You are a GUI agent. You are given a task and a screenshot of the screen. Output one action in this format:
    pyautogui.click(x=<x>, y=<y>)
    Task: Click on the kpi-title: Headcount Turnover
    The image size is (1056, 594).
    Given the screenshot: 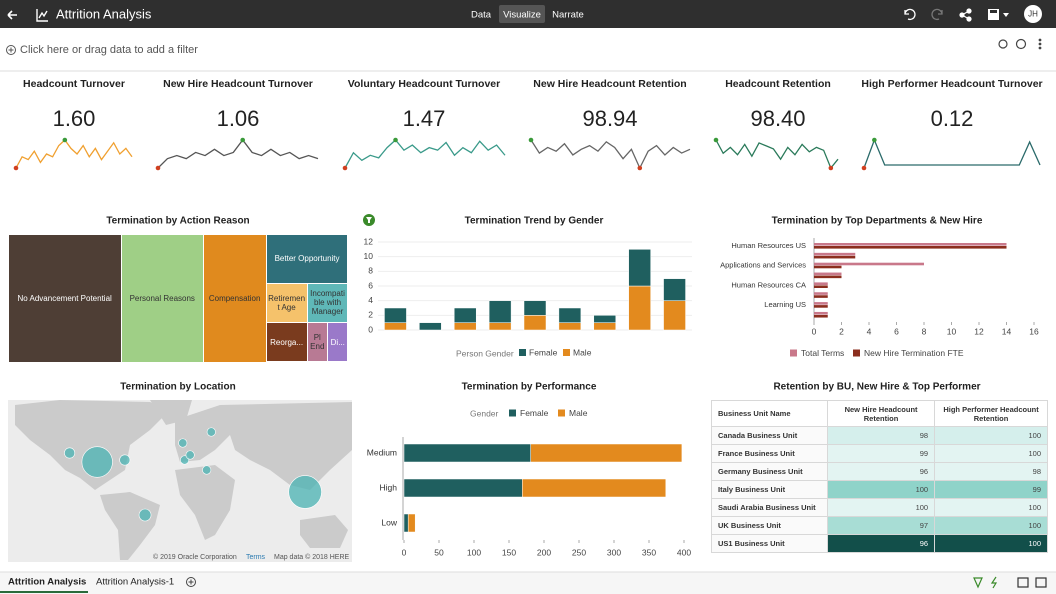 What is the action you would take?
    pyautogui.click(x=74, y=84)
    